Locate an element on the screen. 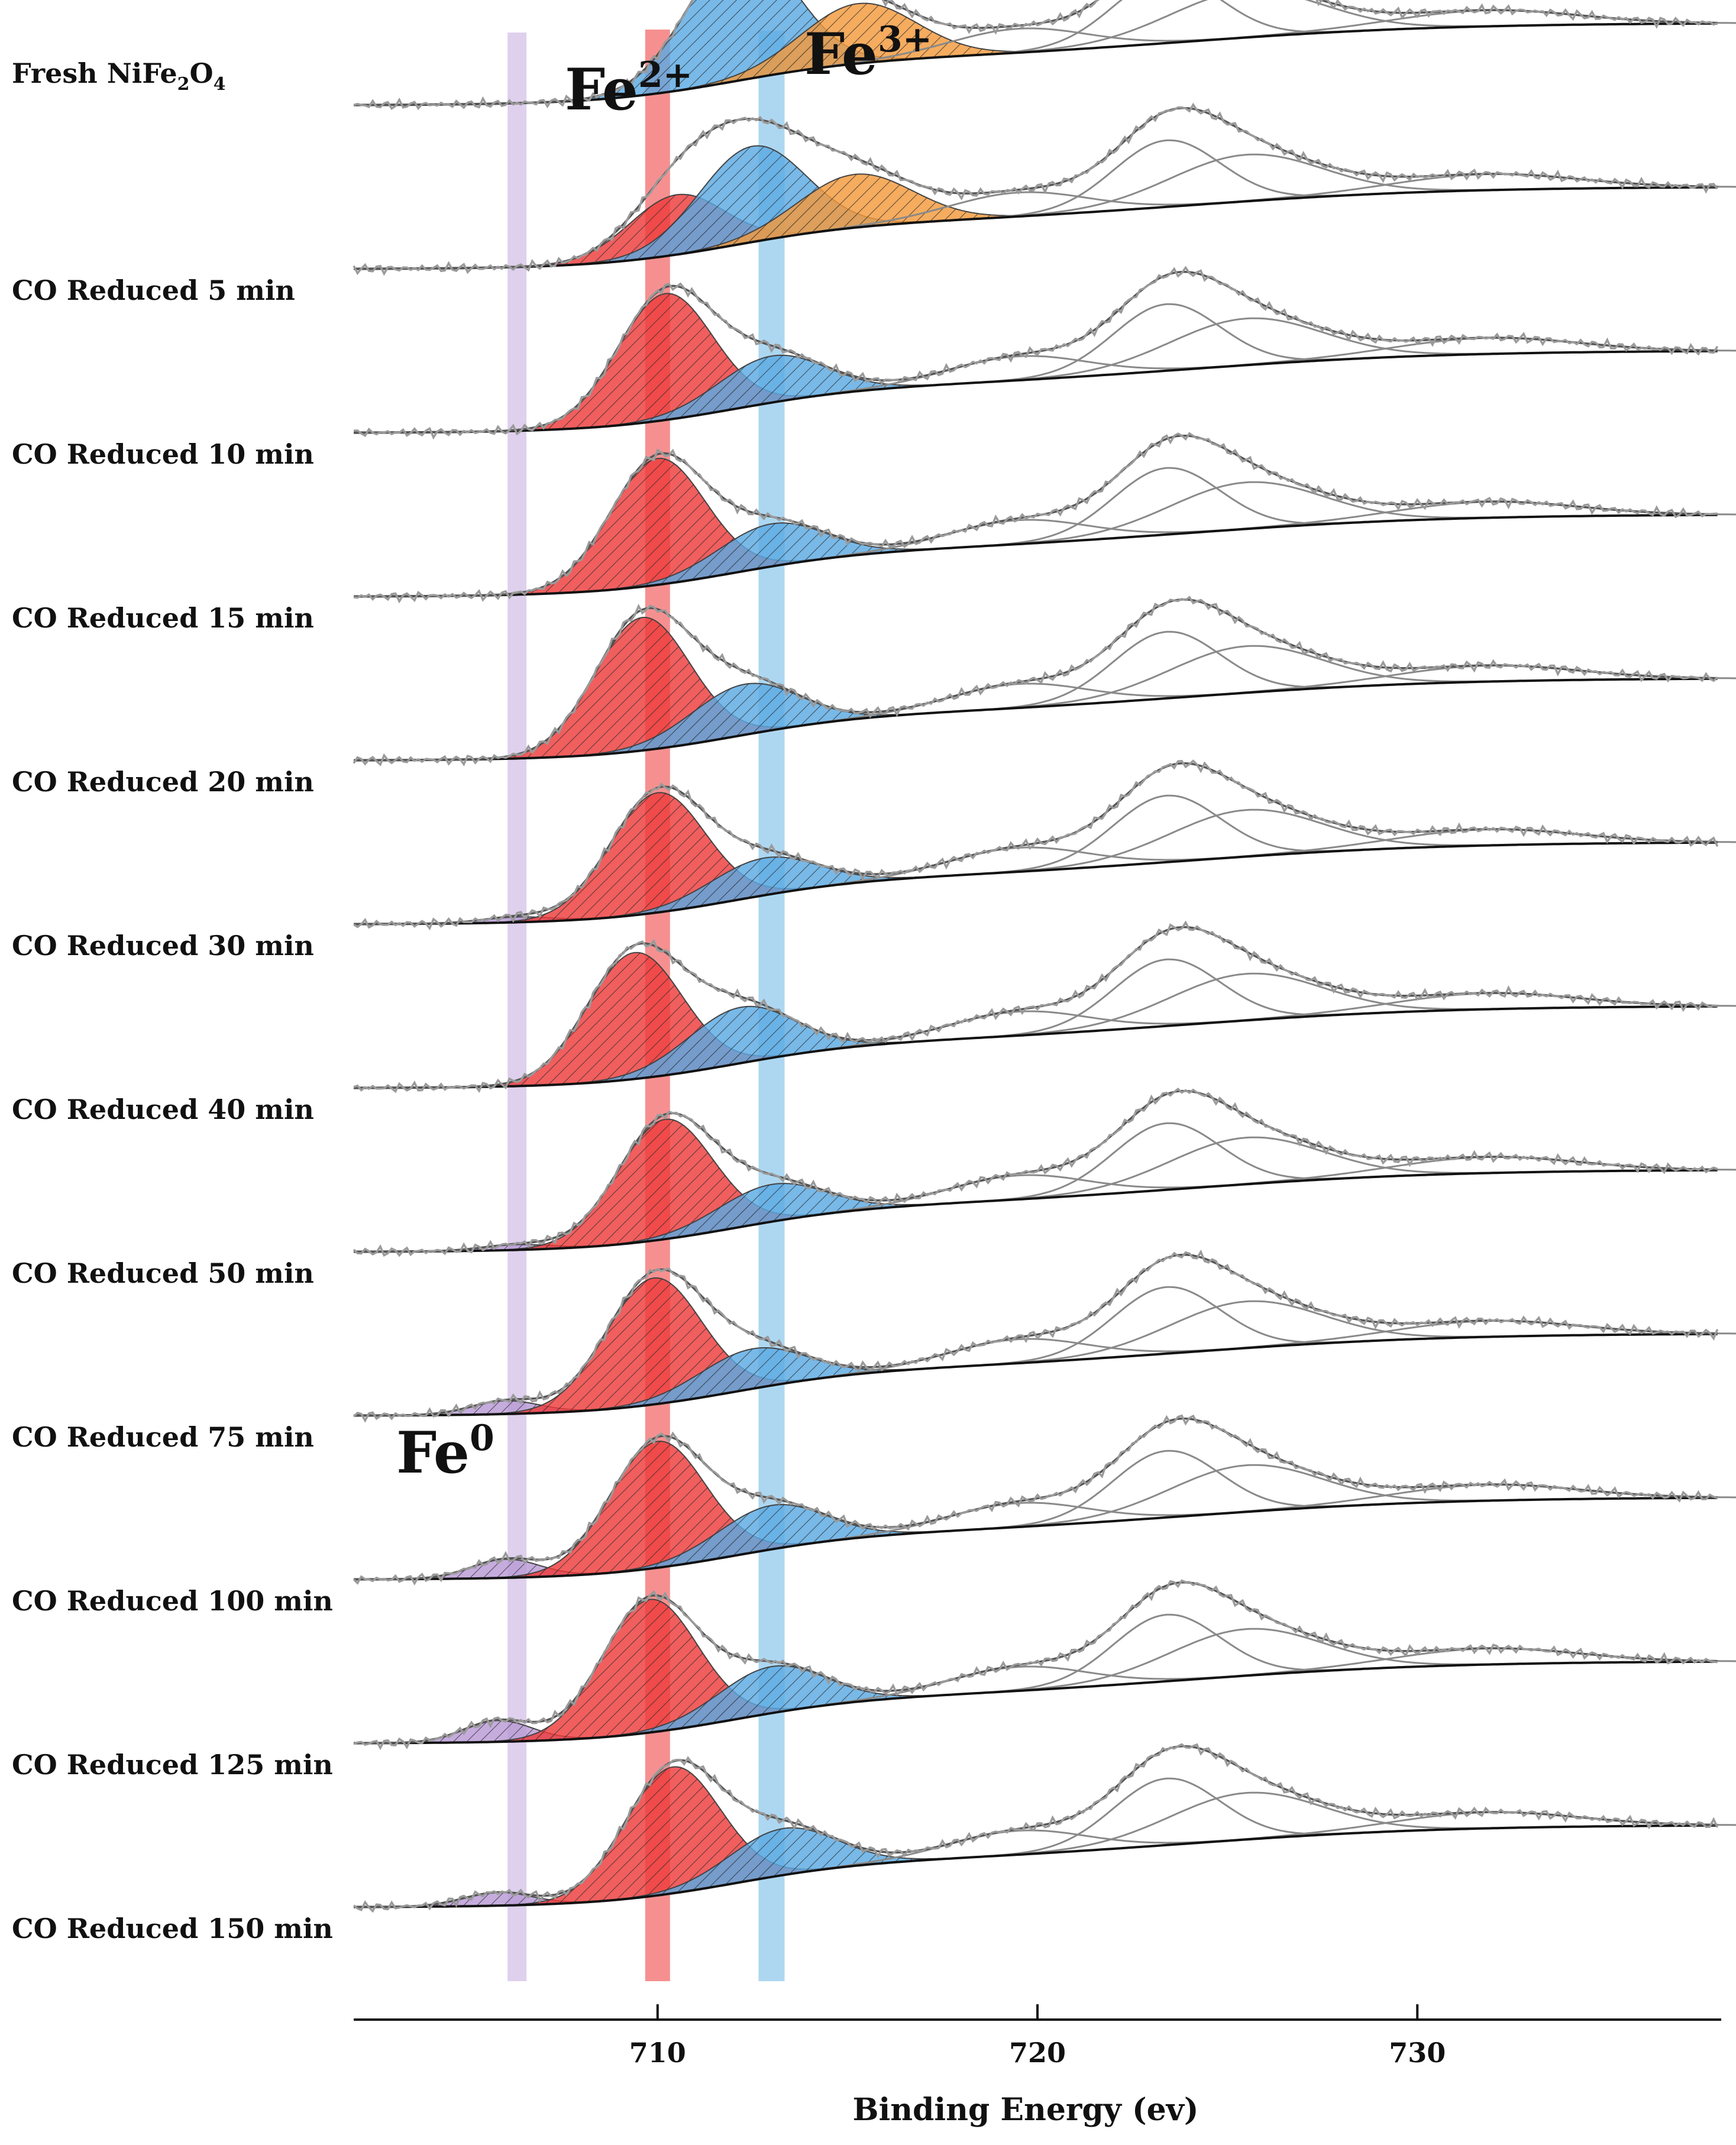 This screenshot has height=2145, width=1736. spectrum-row: CO Reduced 30 min is located at coordinates (874, 860).